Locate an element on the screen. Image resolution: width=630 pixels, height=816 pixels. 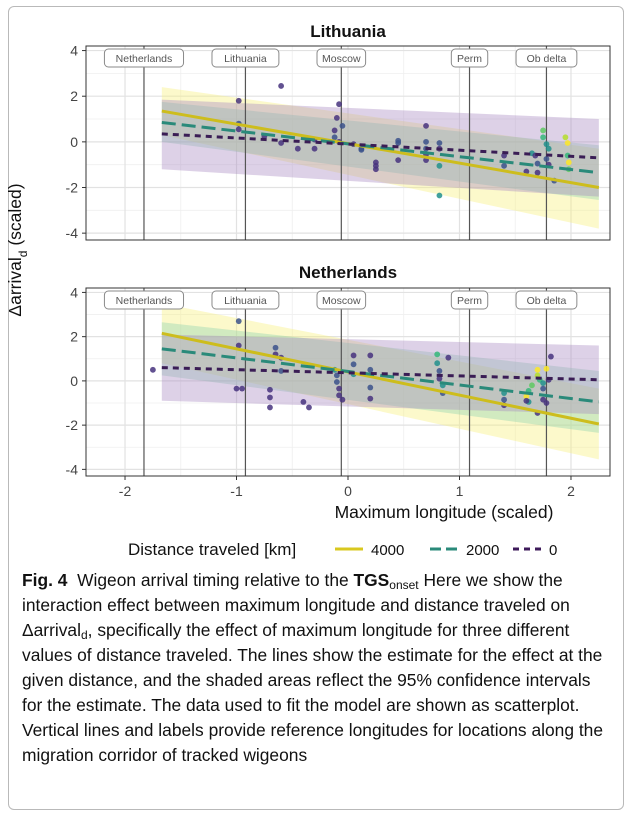
x-tick-label: 2 is located at coordinates (571, 491).